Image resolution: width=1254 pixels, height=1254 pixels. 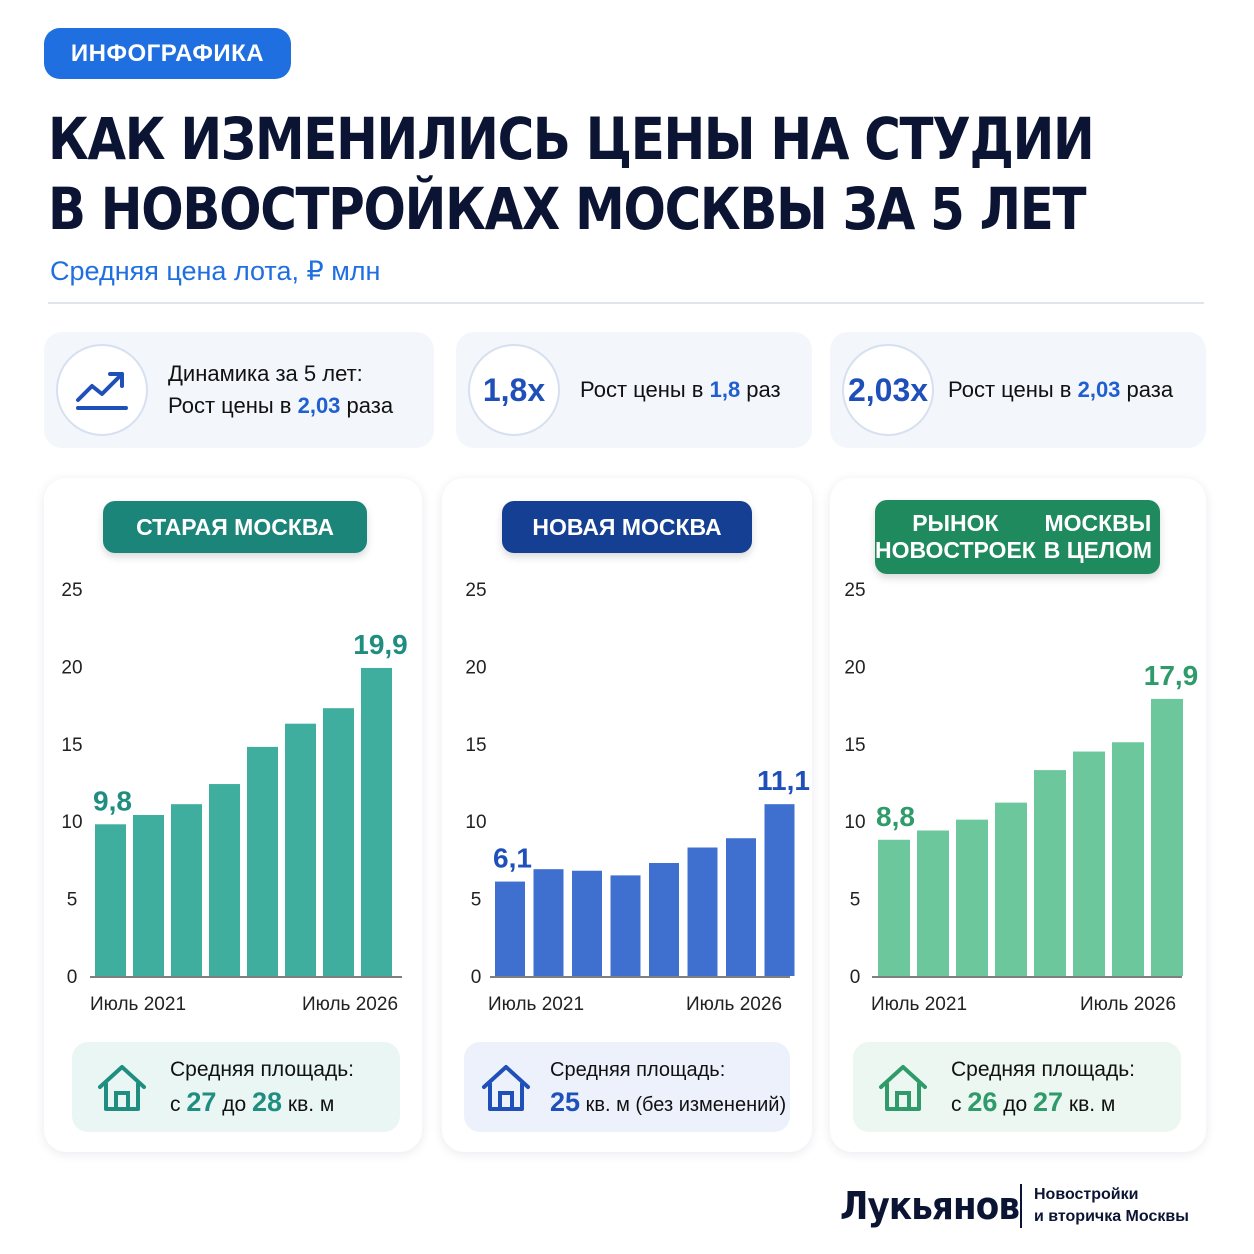 I want to click on stat-text-dynamics: Динамика за 5 лет: Рост цены в 2,03 раза, so click(x=280, y=390).